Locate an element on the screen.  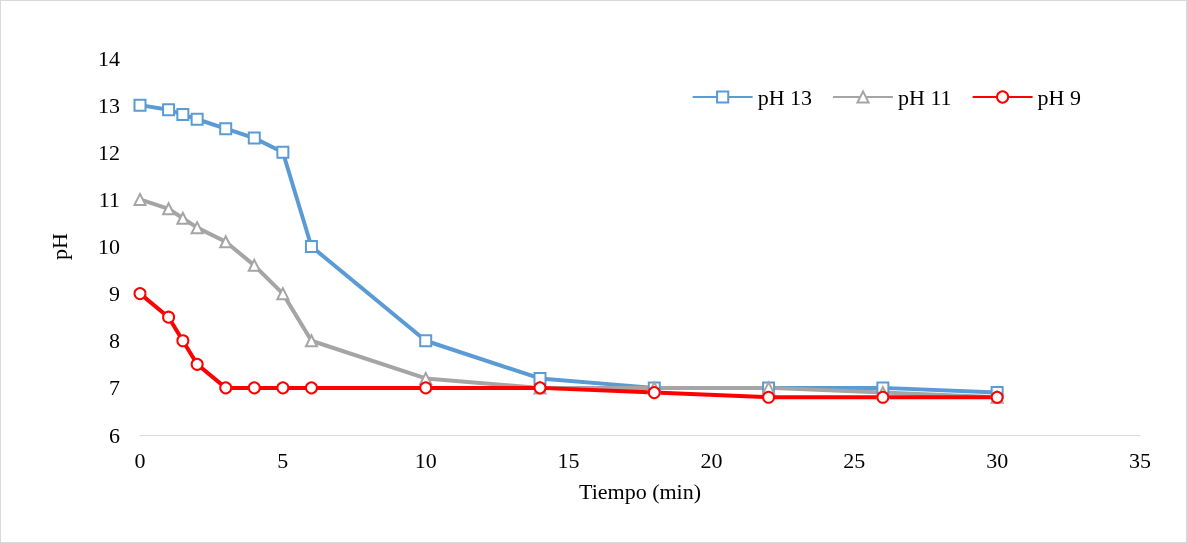
y-axis-title: pH is located at coordinates (59, 246).